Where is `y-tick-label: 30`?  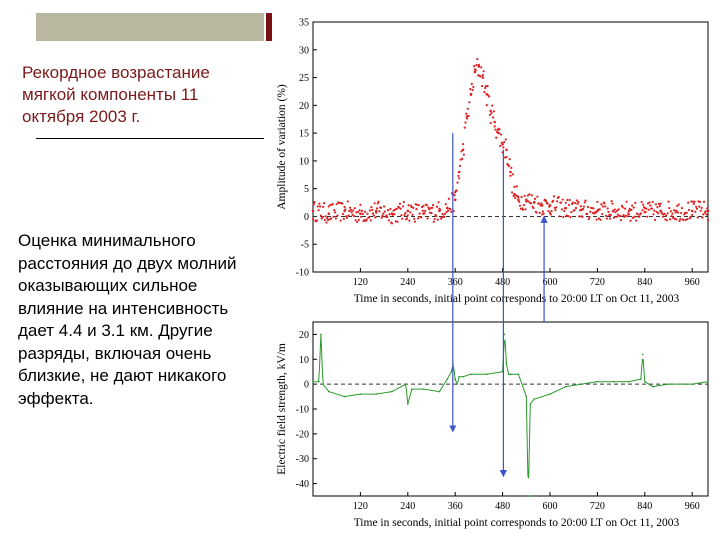 y-tick-label: 30 is located at coordinates (304, 50).